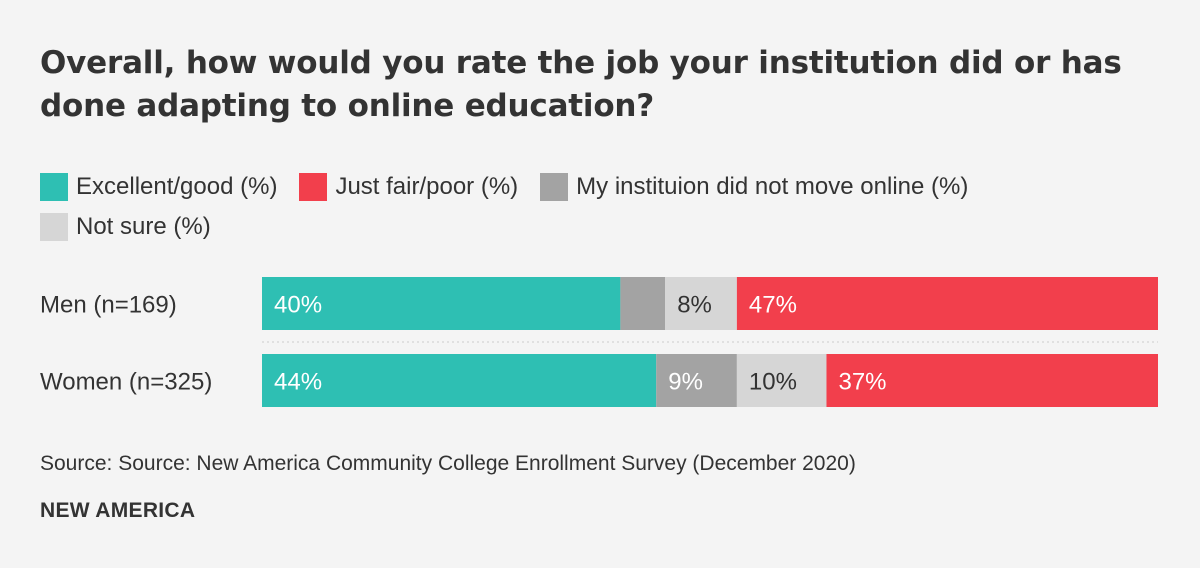  Describe the element at coordinates (947, 303) in the screenshot. I see `bar-men-n-169-just-fair-poor` at that location.